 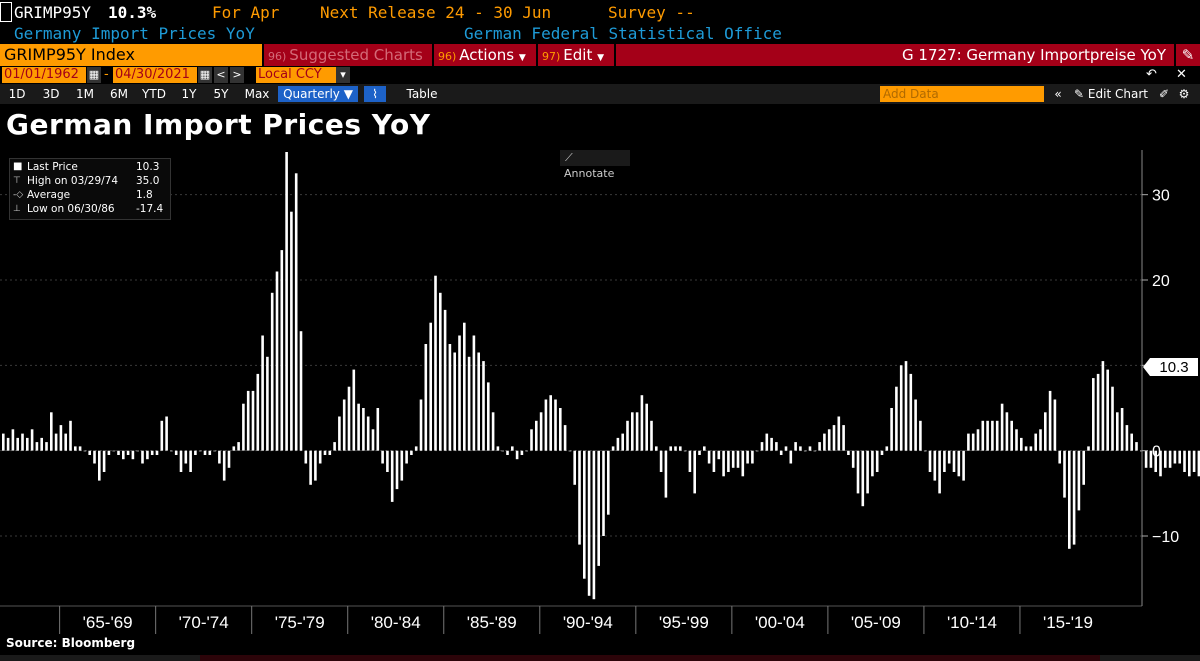 What do you see at coordinates (237, 75) in the screenshot?
I see `chevron-right-icon: >` at bounding box center [237, 75].